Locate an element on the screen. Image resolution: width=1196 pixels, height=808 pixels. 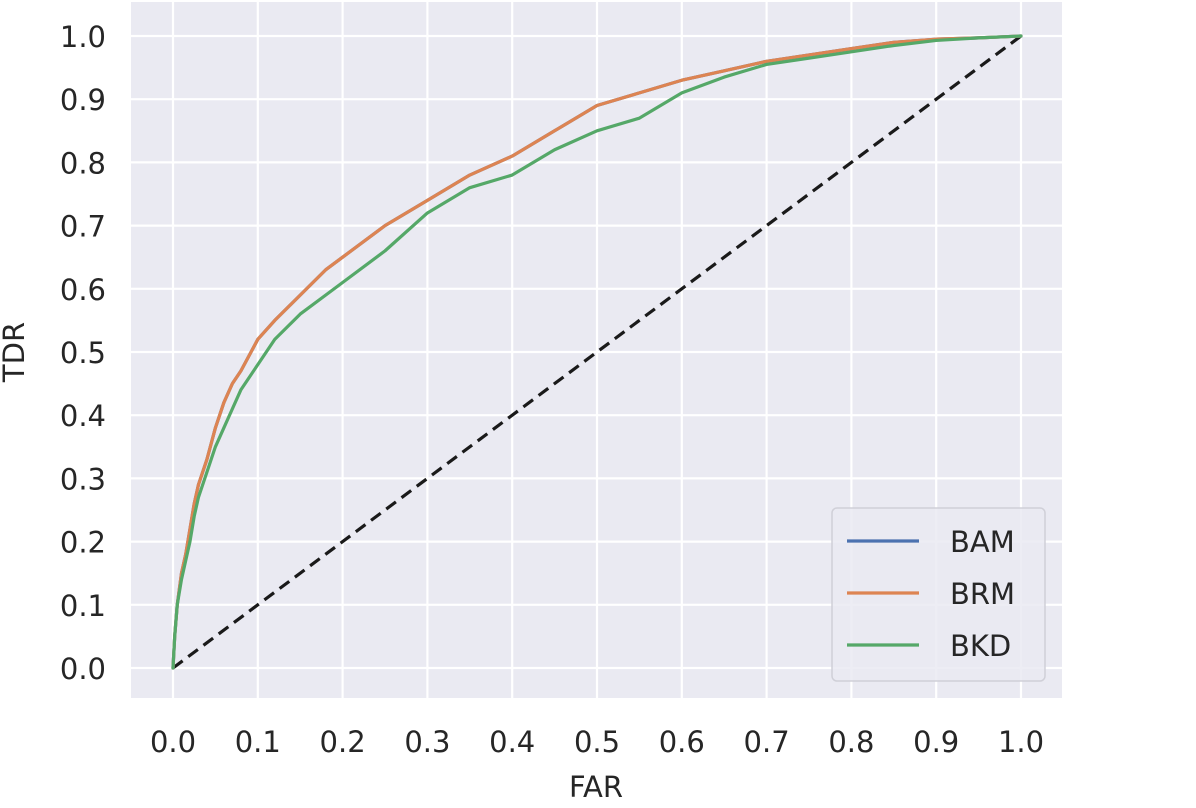
legend-label-bkd: BKD is located at coordinates (980, 646).